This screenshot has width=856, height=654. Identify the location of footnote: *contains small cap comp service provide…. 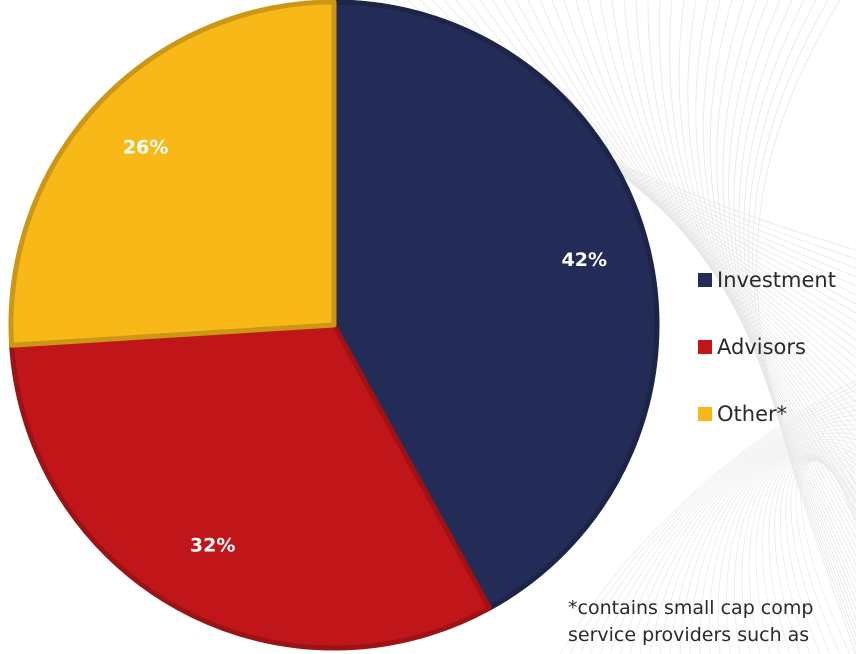
(690, 622).